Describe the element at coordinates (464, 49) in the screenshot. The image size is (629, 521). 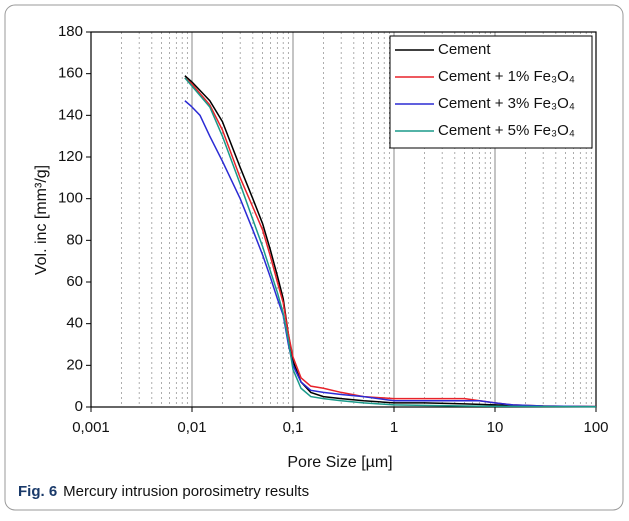
I see `legend-label: Cement` at that location.